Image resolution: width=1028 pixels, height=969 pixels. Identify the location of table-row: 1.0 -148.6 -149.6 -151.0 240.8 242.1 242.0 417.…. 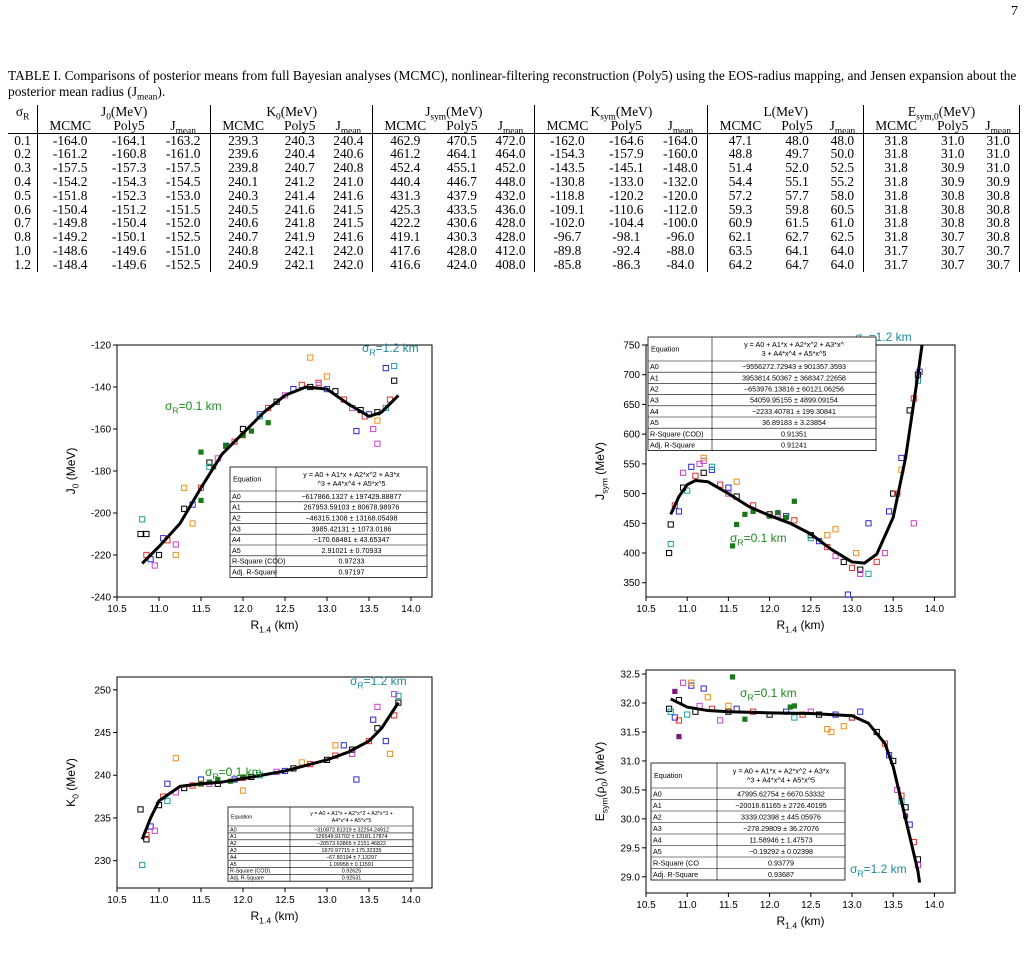
(514, 250).